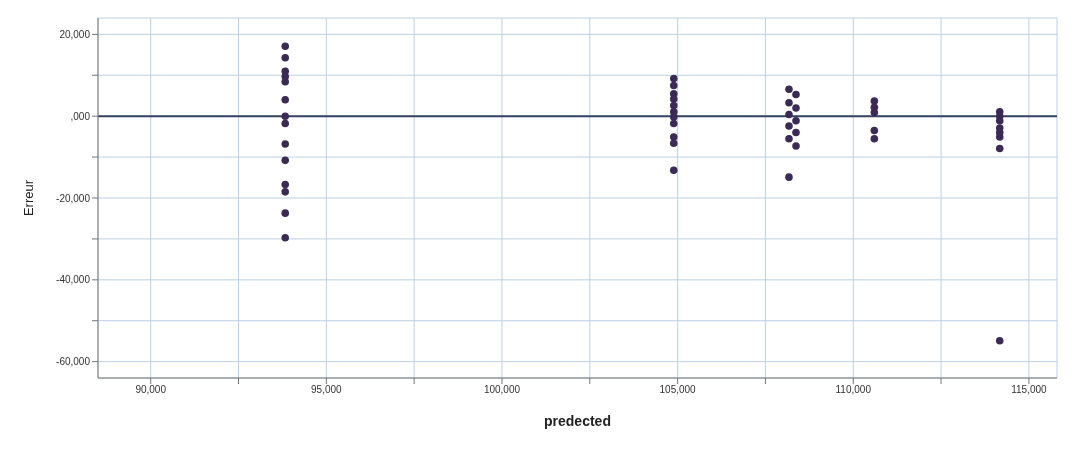 This screenshot has width=1077, height=467. Describe the element at coordinates (678, 390) in the screenshot. I see `x-tick-label: 105,000` at that location.